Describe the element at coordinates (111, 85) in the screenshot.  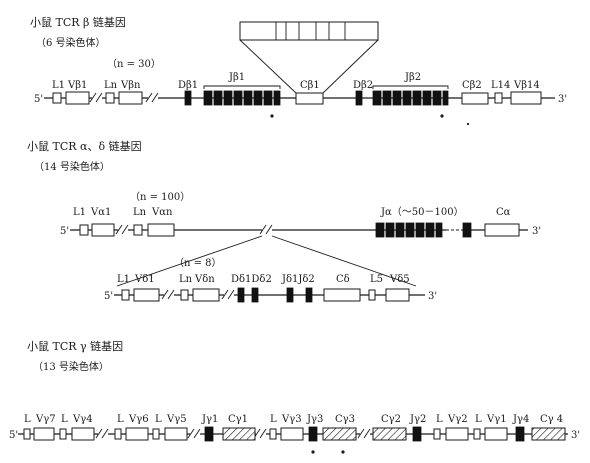
I see `beta-ln-label: Ln` at that location.